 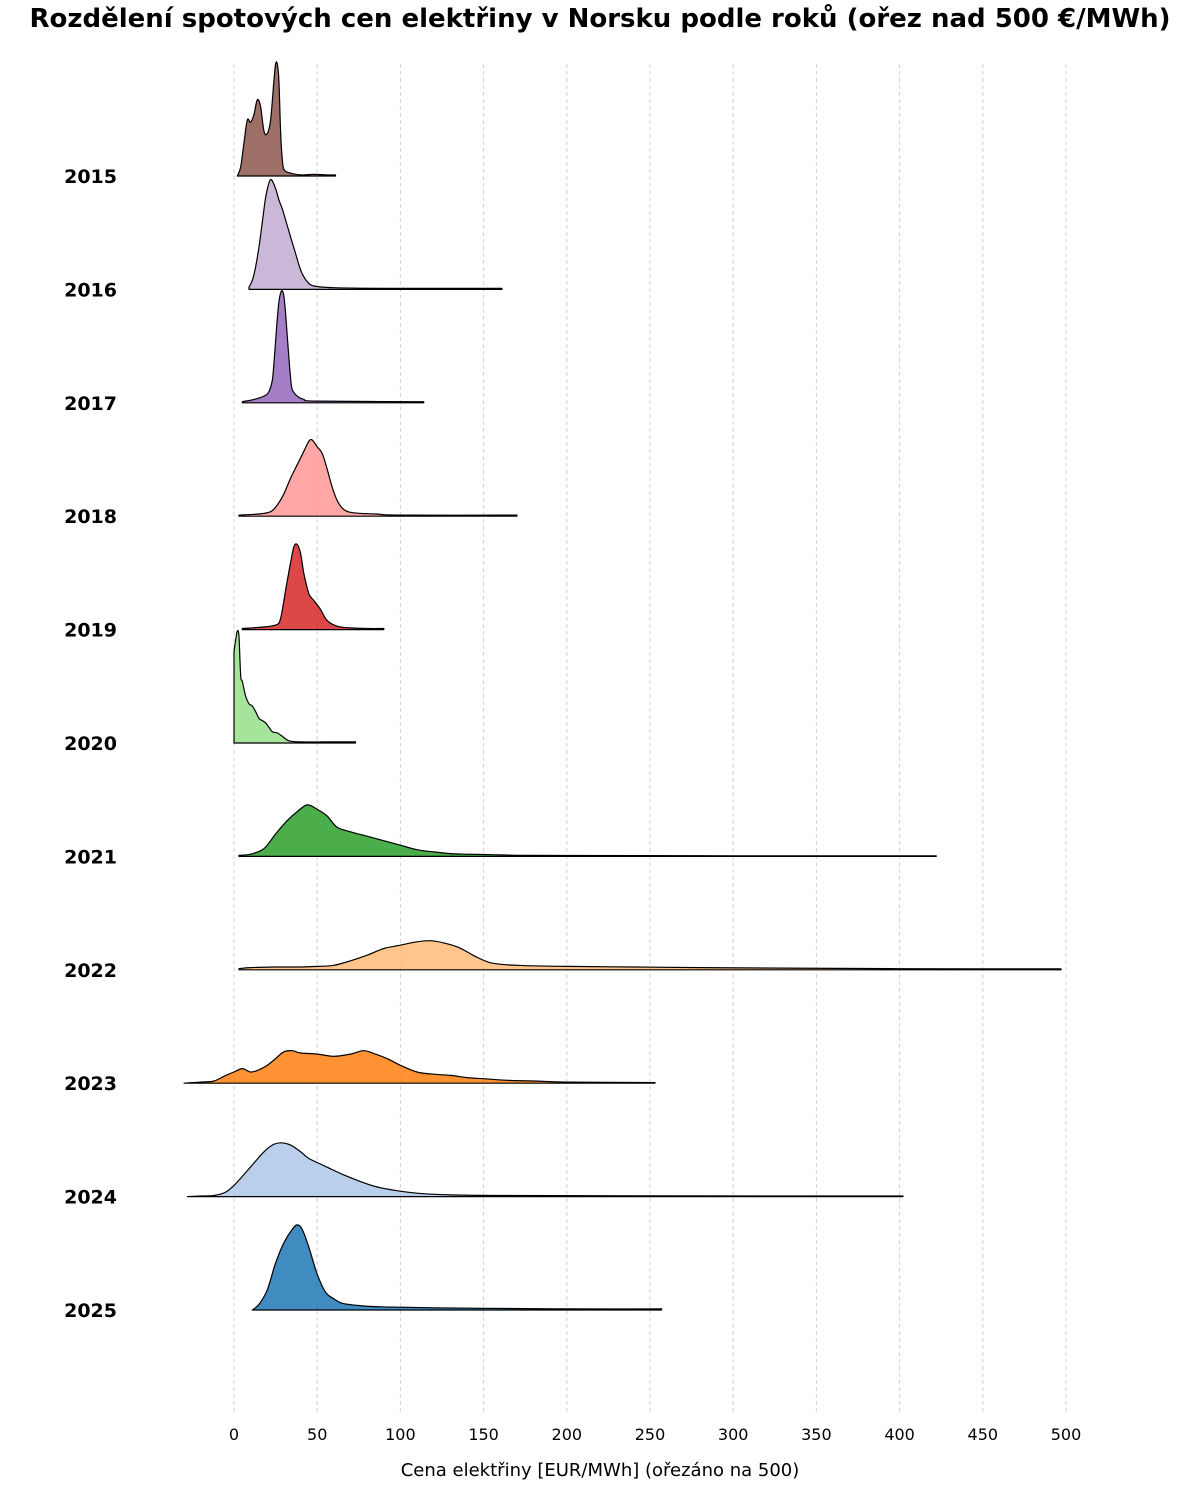 What do you see at coordinates (816, 1434) in the screenshot?
I see `x-tick-label: 350` at bounding box center [816, 1434].